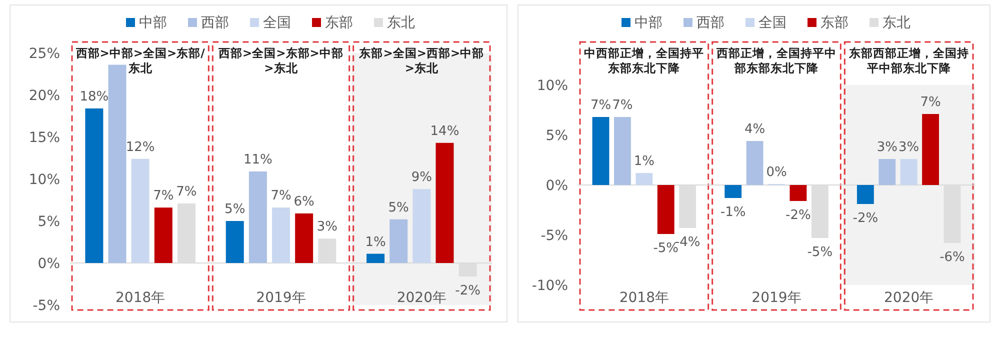 The width and height of the screenshot is (1000, 353). What do you see at coordinates (776, 60) in the screenshot?
I see `text: 西部正增，全国持平中部东部东北下降` at bounding box center [776, 60].